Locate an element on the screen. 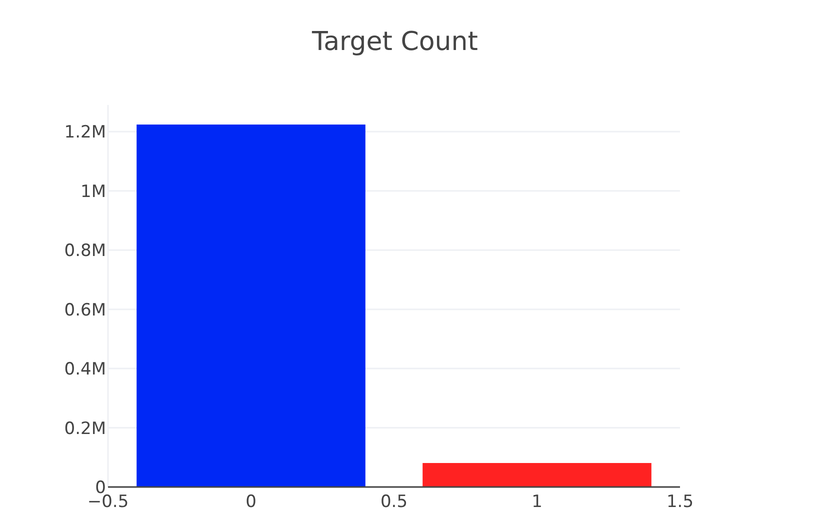 The image size is (816, 529). x-tick-label: 0.5 is located at coordinates (394, 502).